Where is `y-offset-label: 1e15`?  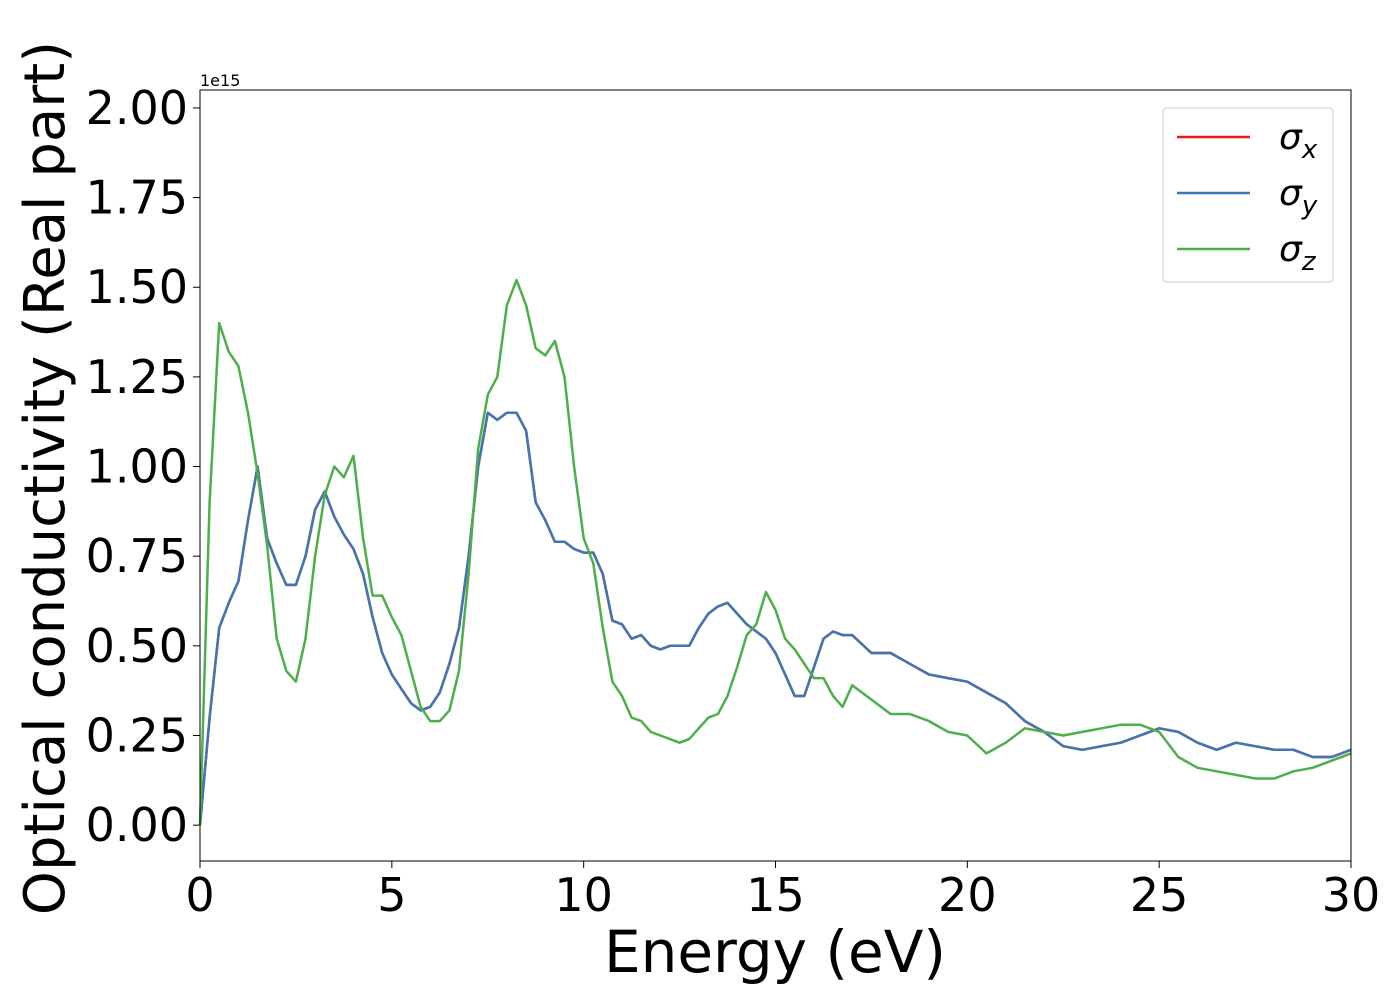 y-offset-label: 1e15 is located at coordinates (220, 80).